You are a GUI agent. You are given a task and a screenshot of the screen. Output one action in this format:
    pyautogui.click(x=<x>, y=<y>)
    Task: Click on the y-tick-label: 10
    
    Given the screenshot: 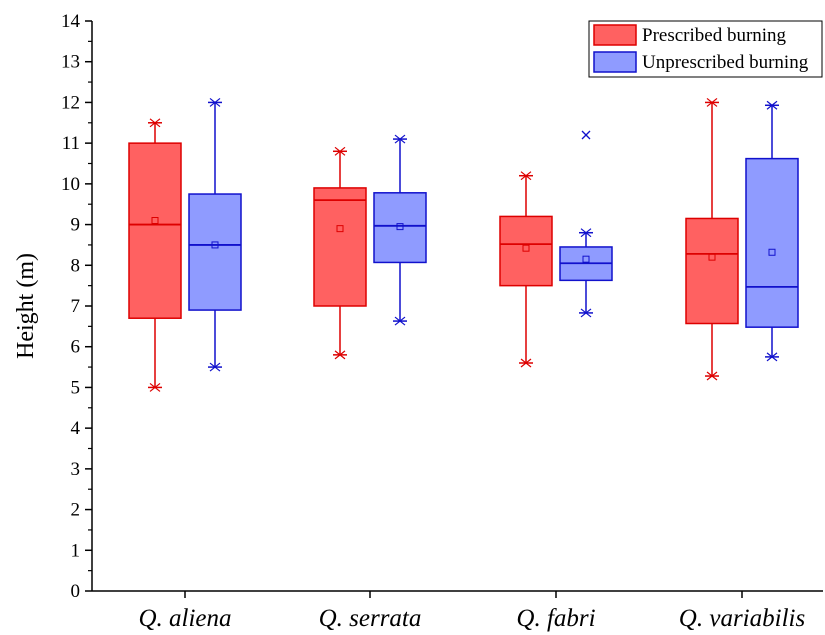 What is the action you would take?
    pyautogui.click(x=70, y=184)
    